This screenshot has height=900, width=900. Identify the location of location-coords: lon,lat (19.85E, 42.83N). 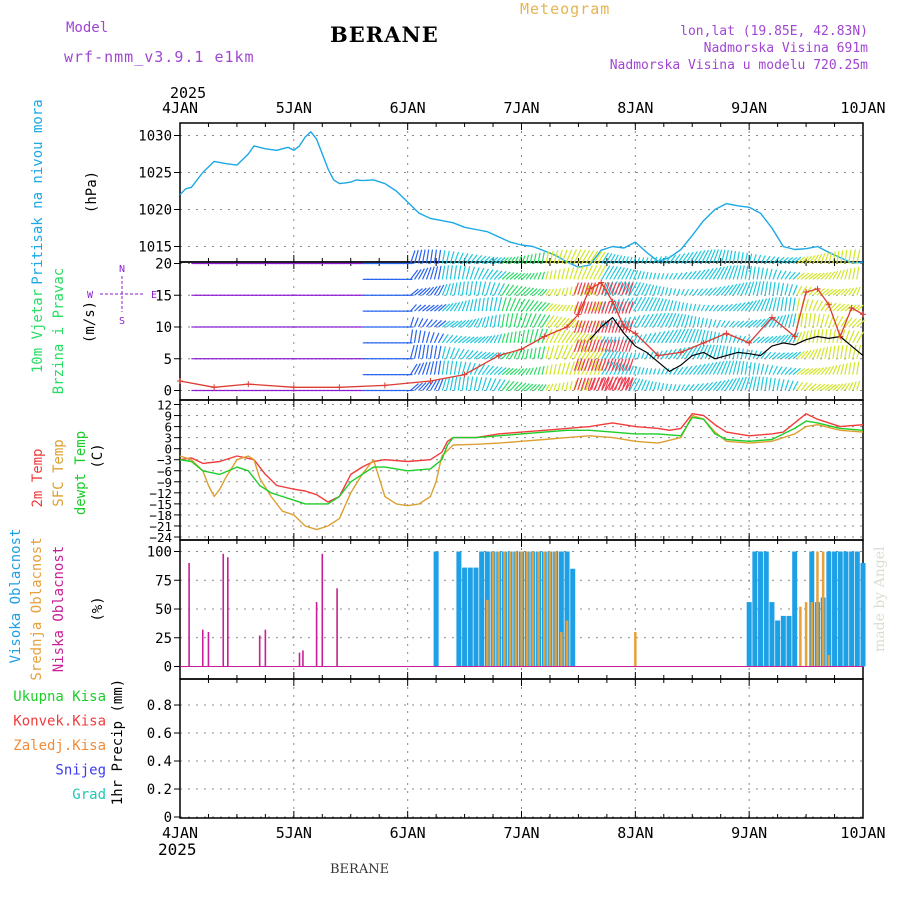
(774, 31).